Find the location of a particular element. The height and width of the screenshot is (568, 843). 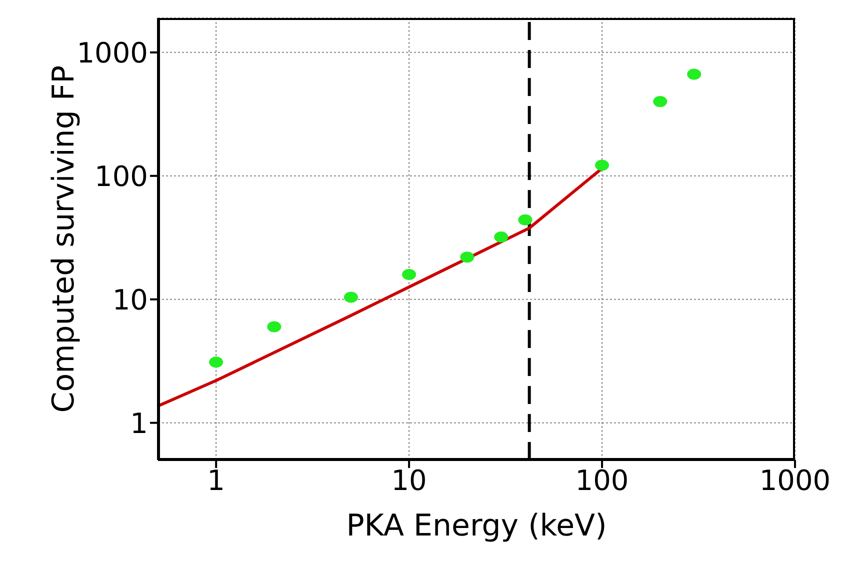

x-tick-label: 1 is located at coordinates (216, 480).